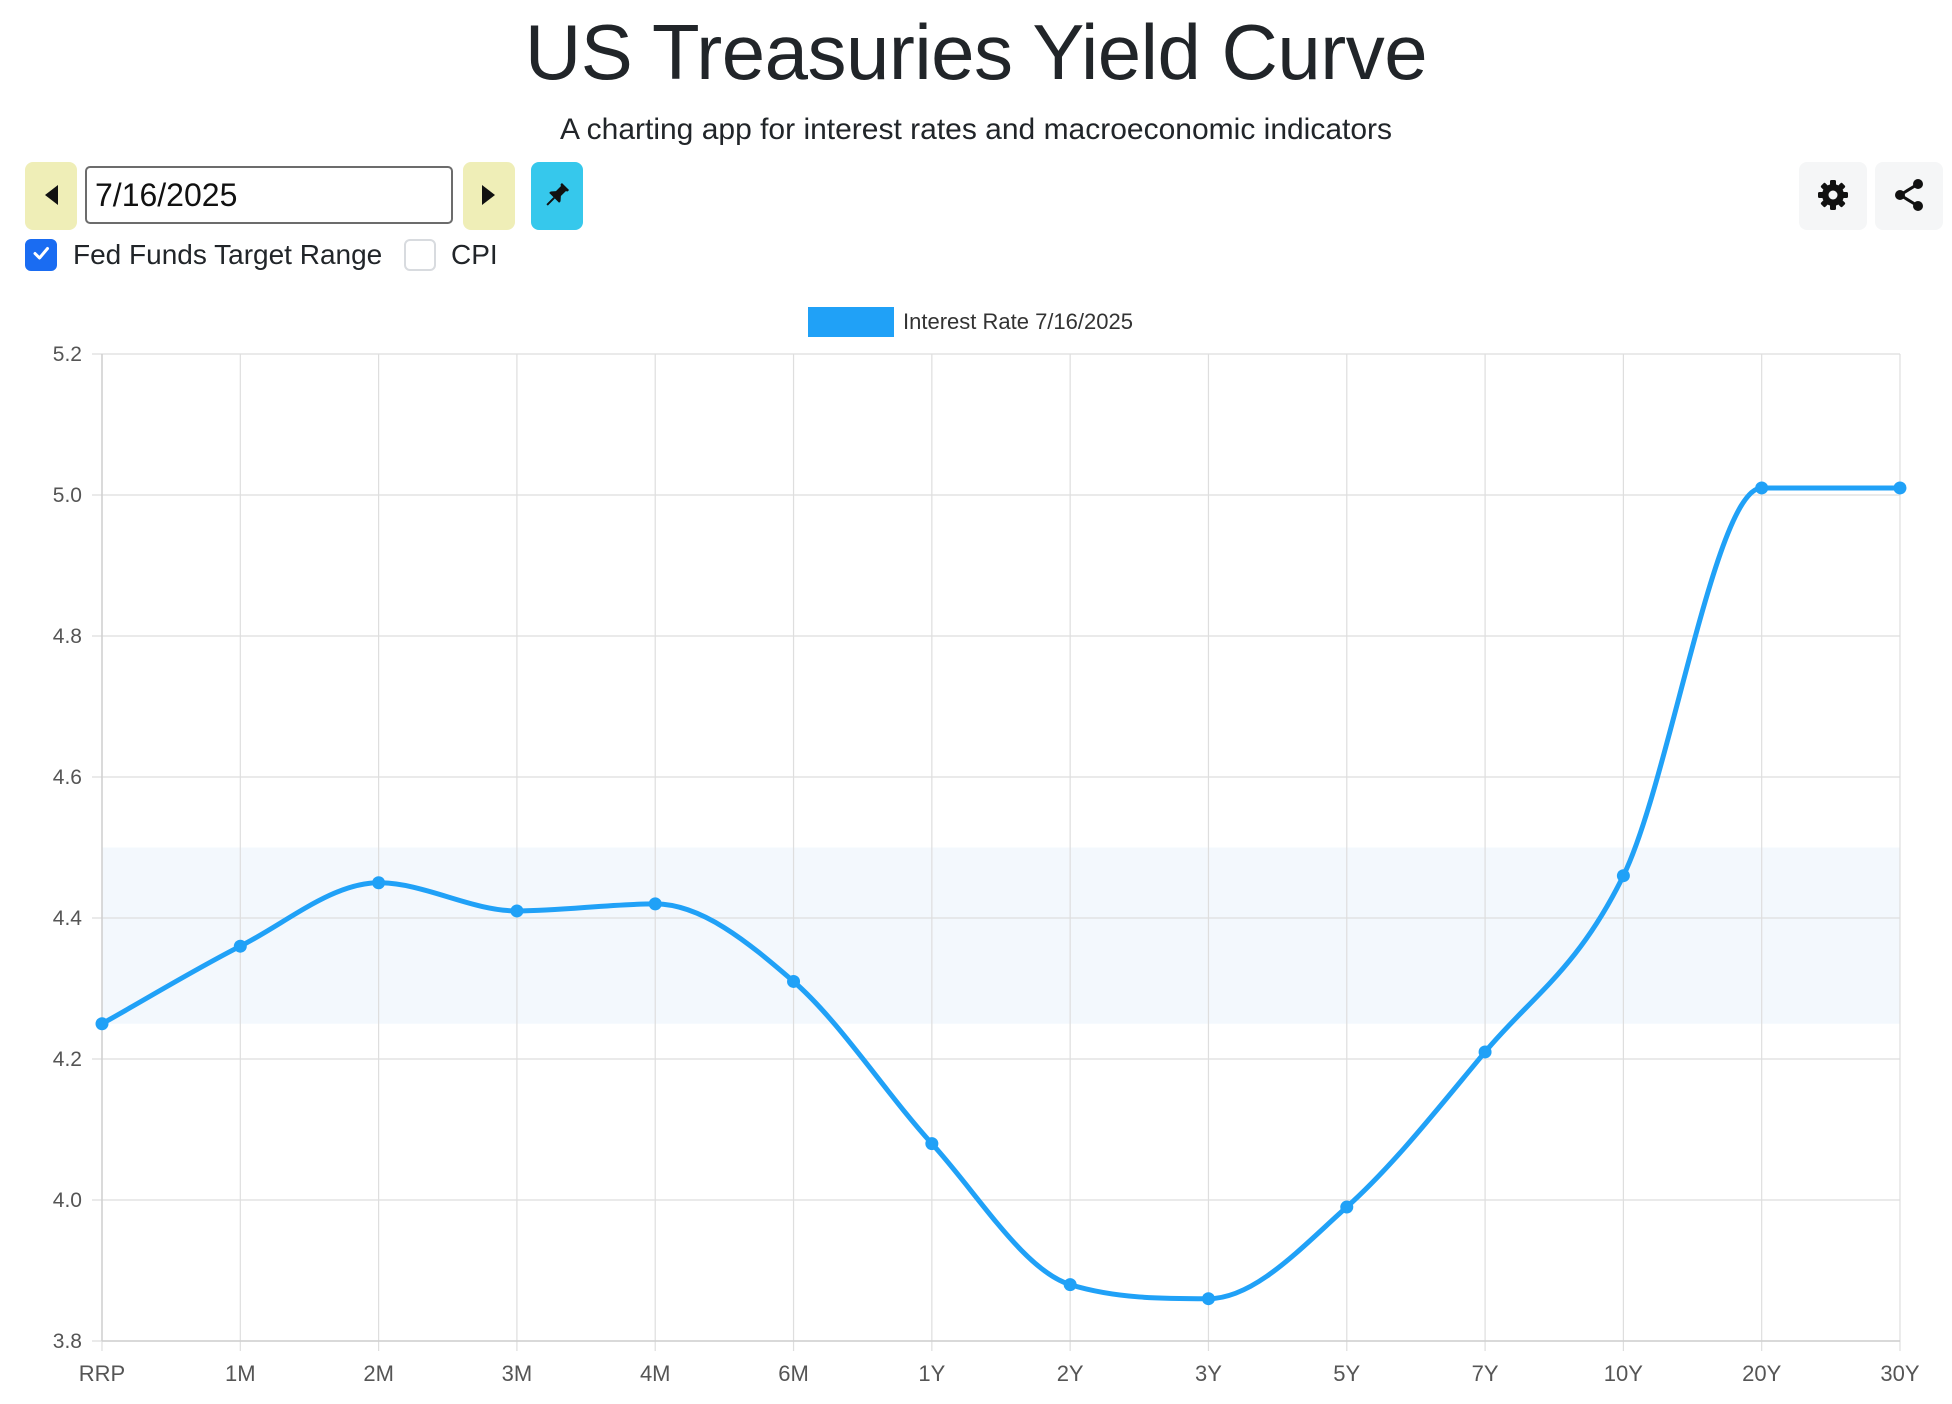 This screenshot has height=1404, width=1952. I want to click on x-tick-label: 2Y, so click(1070, 1373).